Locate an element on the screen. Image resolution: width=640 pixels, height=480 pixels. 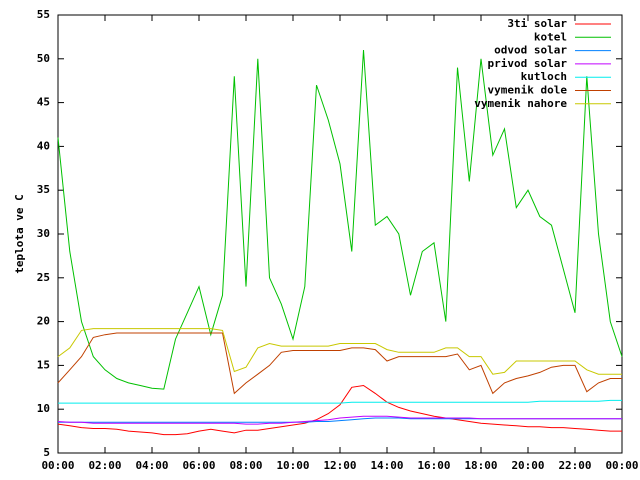
x-tick-label: 04:00 is located at coordinates (151, 465).